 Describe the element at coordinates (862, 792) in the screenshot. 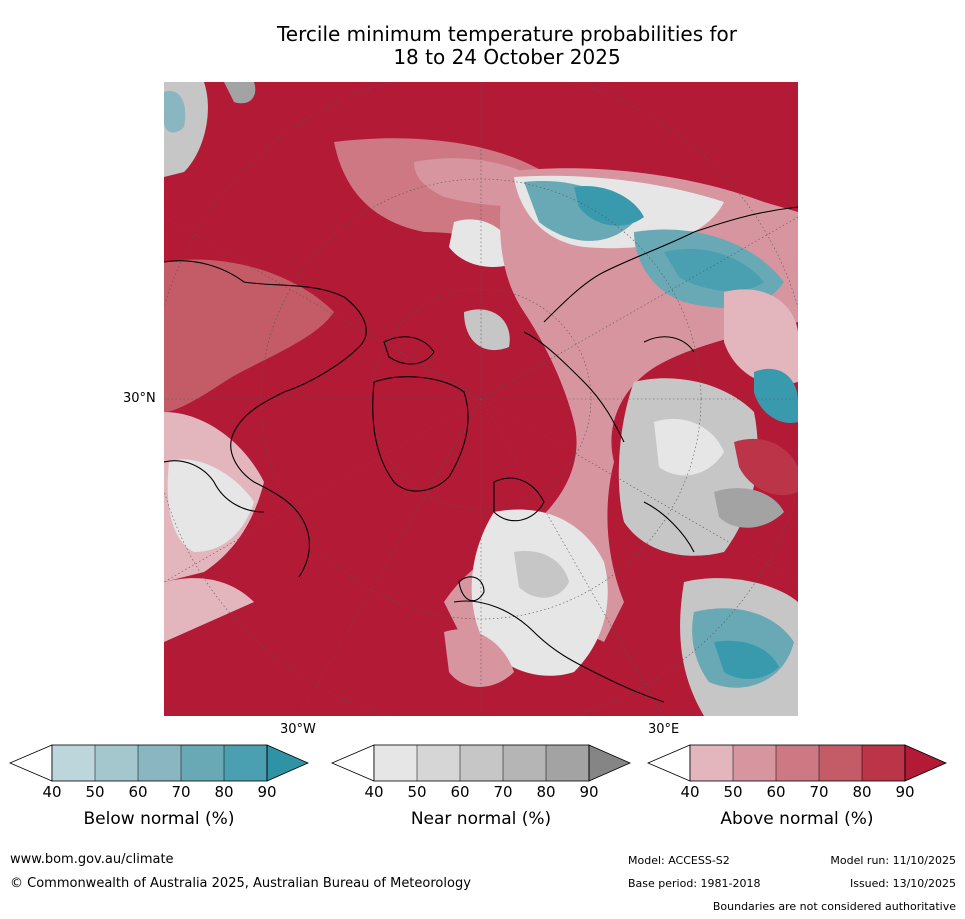

I see `colorbar-above-tick: 80` at that location.